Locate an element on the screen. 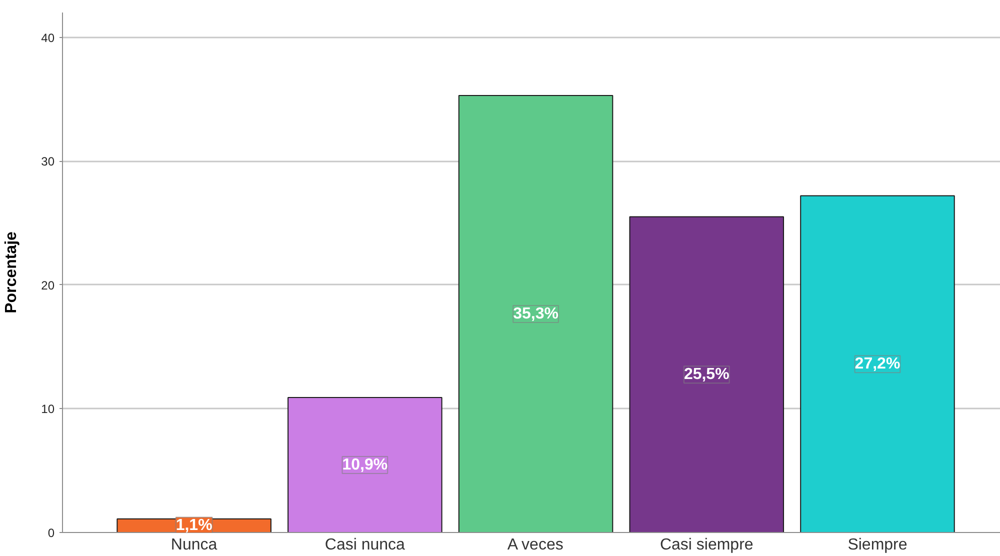 This screenshot has height=556, width=1000. data-label: 25,5% is located at coordinates (707, 375).